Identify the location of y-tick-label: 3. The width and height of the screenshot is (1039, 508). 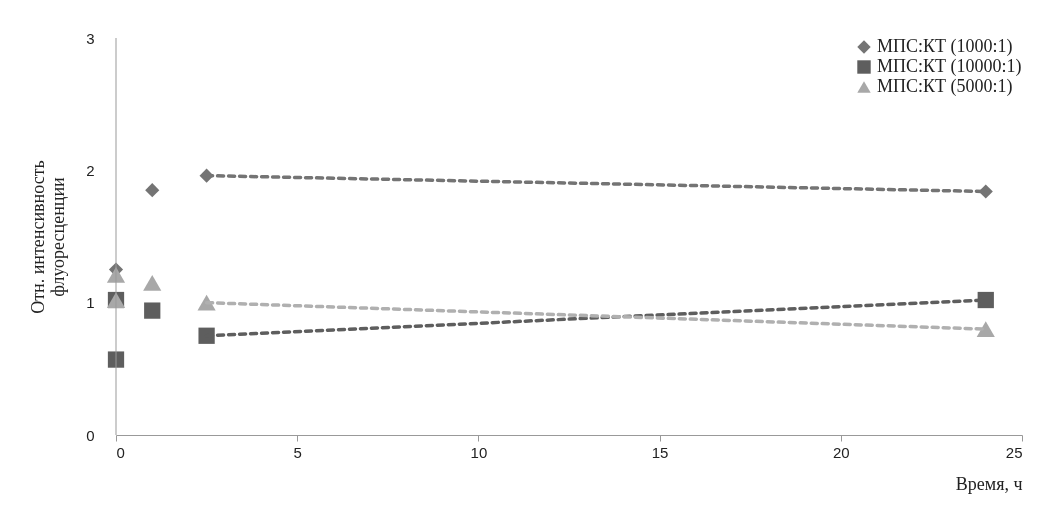
(90, 38).